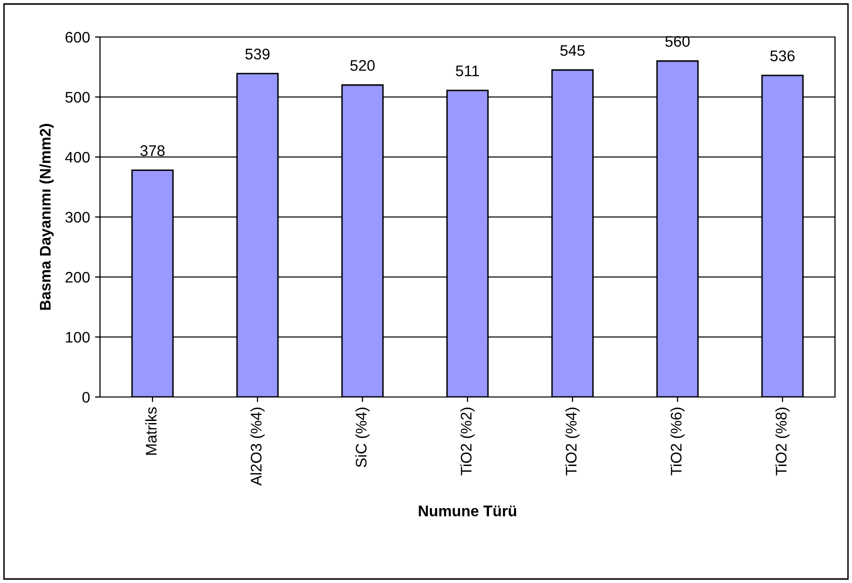 The image size is (852, 583). I want to click on y-tick-label: 600, so click(78, 37).